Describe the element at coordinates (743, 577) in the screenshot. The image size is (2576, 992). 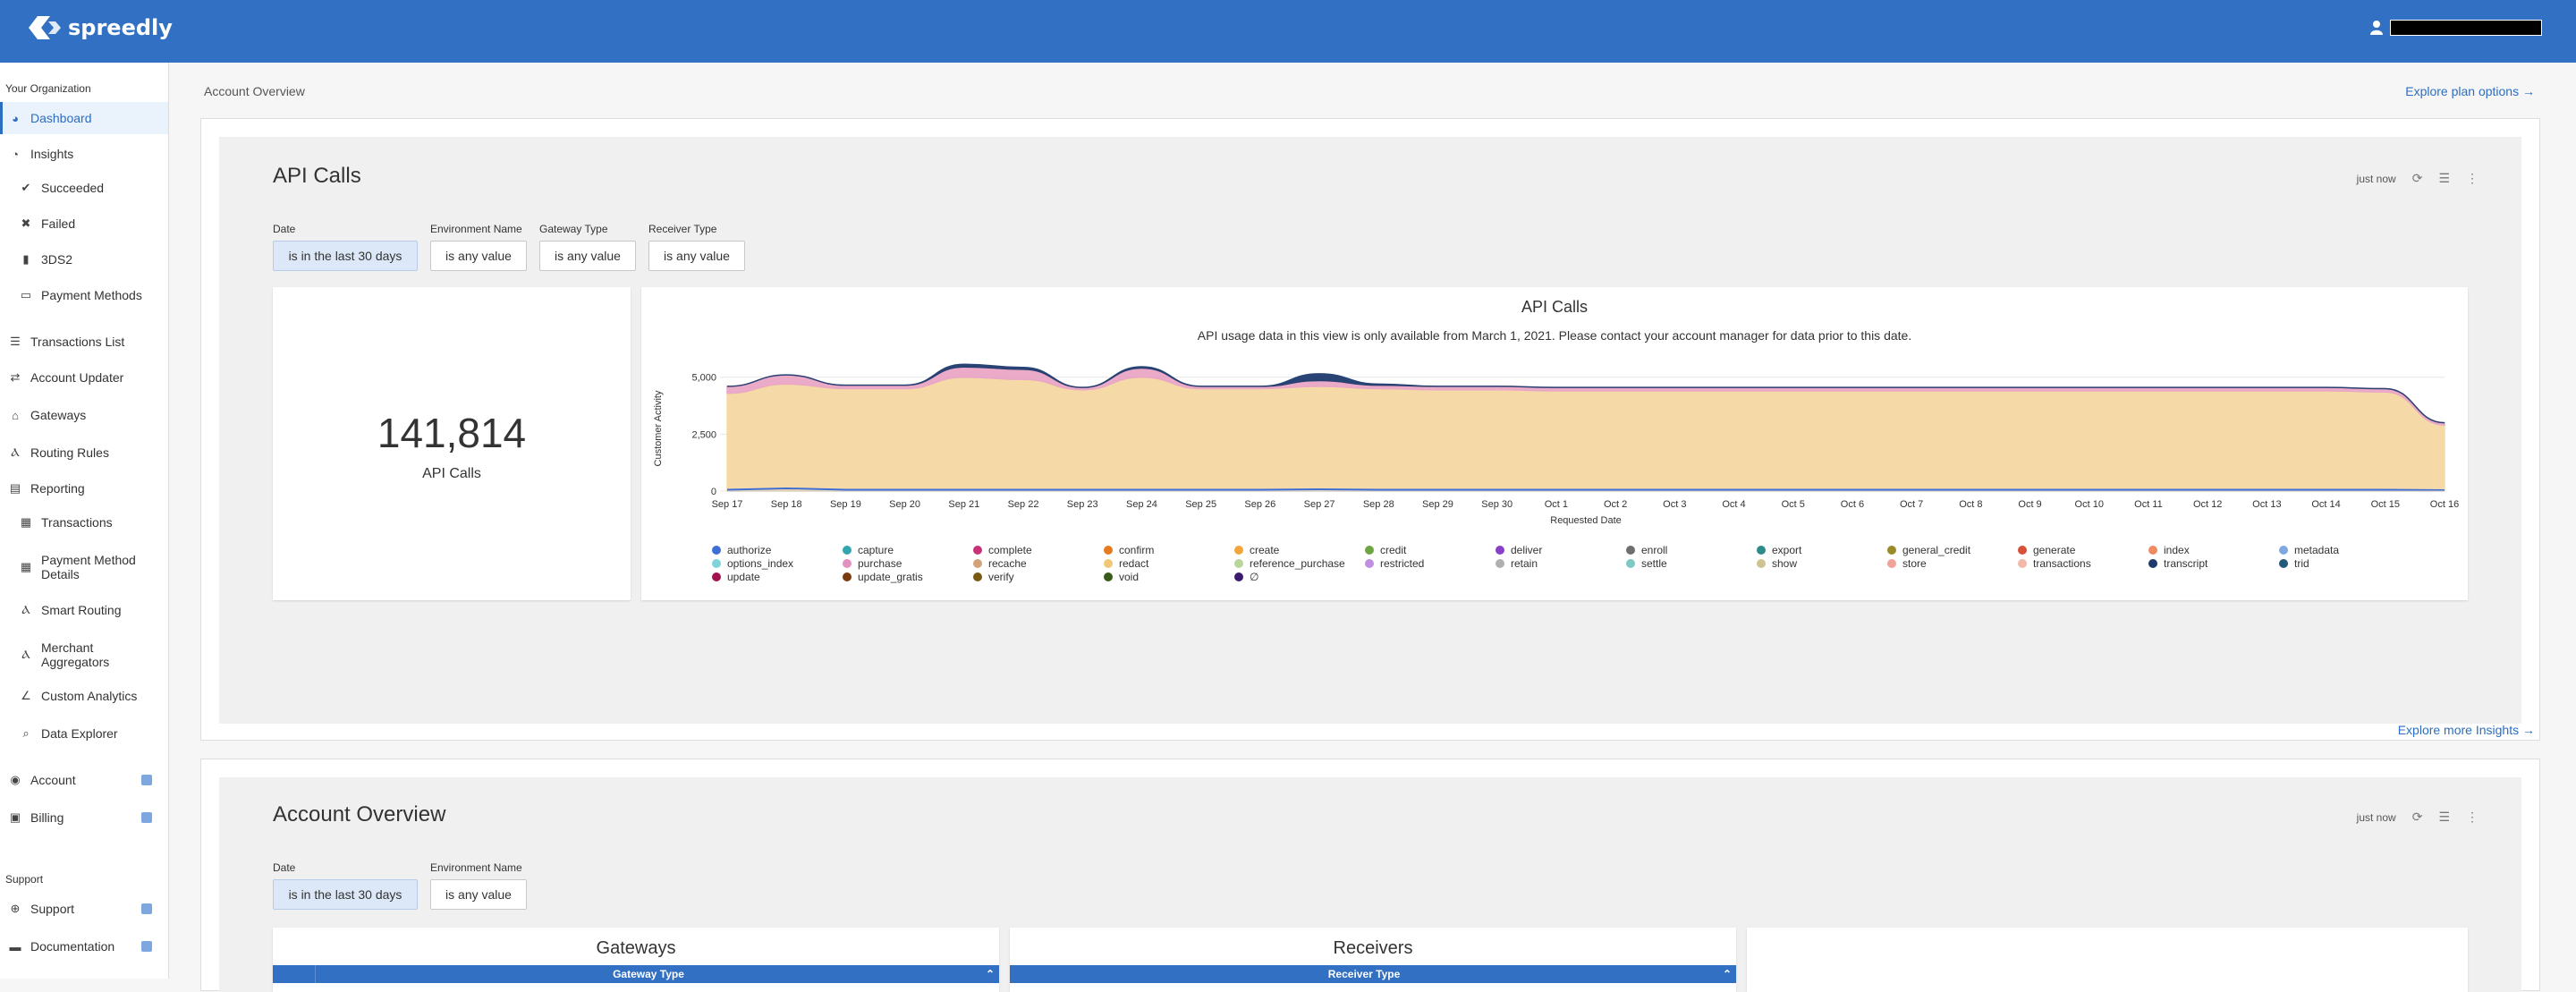
I see `legend-label: update` at that location.